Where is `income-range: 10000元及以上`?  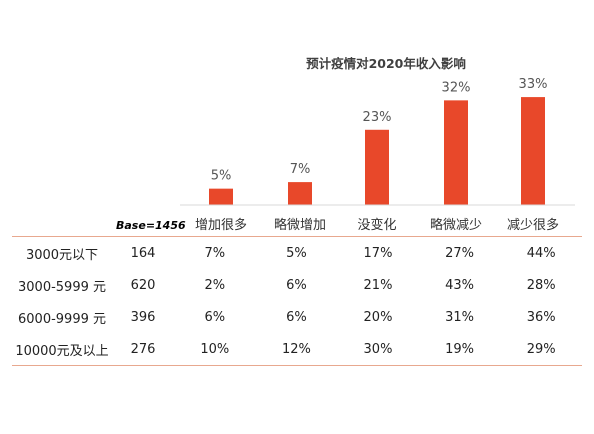
income-range: 10000元及以上 is located at coordinates (62, 349).